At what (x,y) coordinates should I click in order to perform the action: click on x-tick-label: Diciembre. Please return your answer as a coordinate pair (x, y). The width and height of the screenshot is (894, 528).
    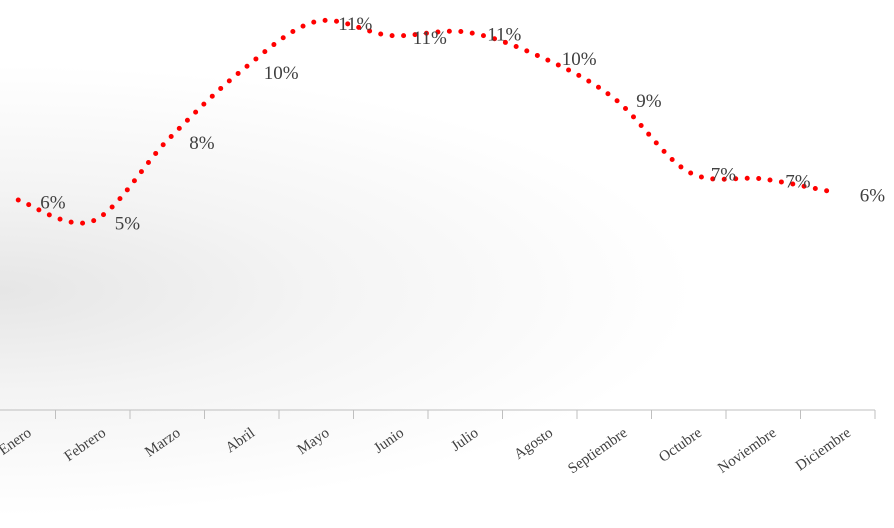
    Looking at the image, I should click on (823, 450).